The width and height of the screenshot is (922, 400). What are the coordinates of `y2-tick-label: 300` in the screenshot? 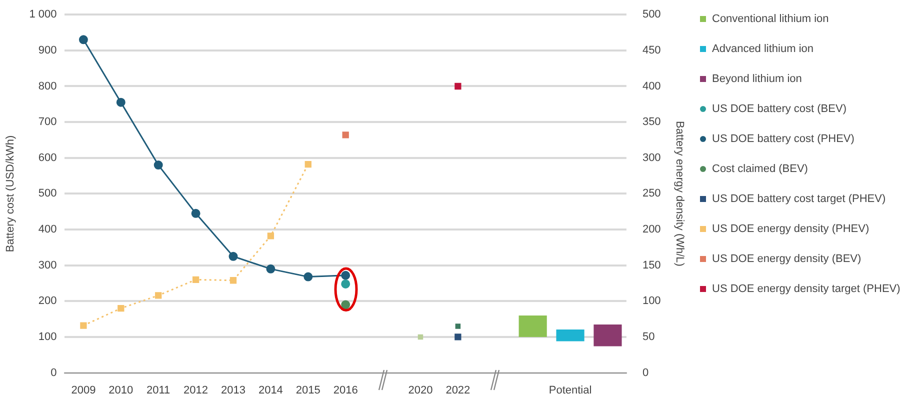 It's located at (651, 158).